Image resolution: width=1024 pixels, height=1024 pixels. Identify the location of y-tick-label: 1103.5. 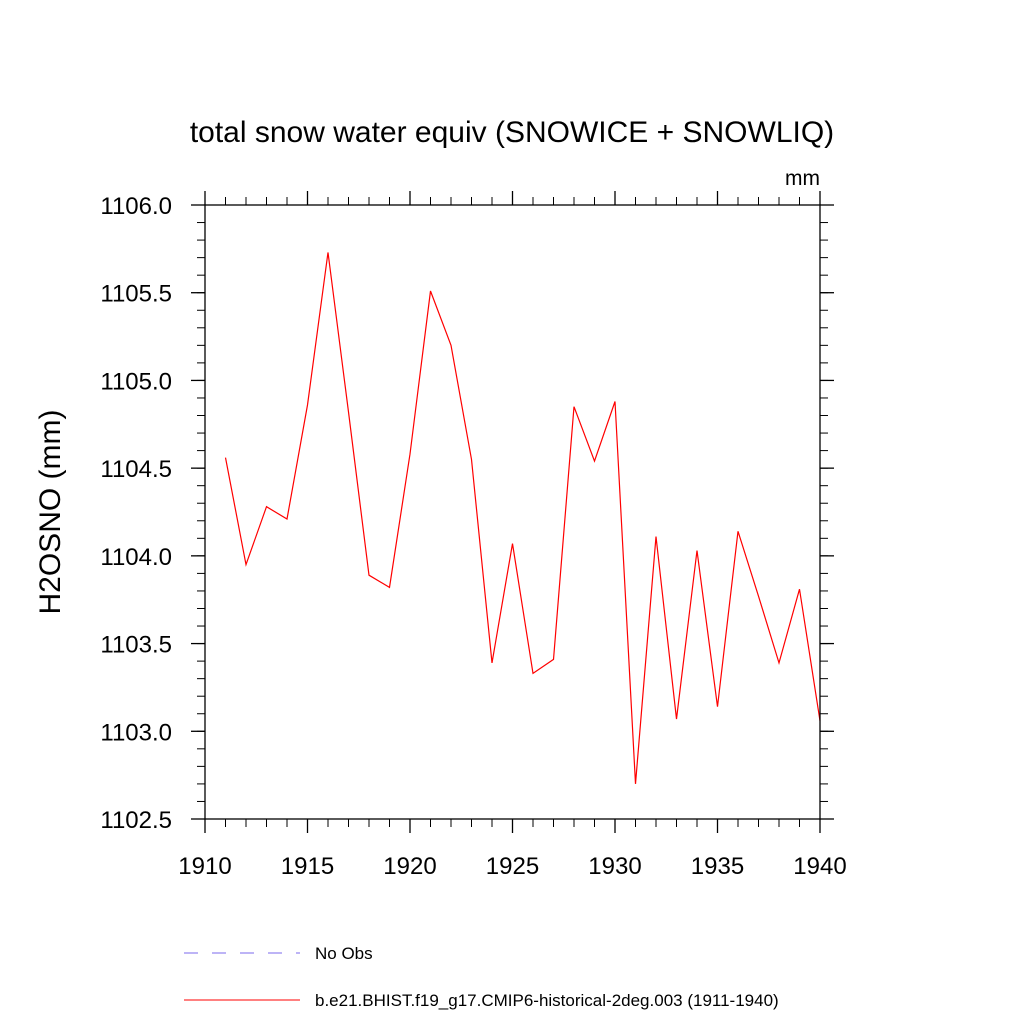
(136, 645).